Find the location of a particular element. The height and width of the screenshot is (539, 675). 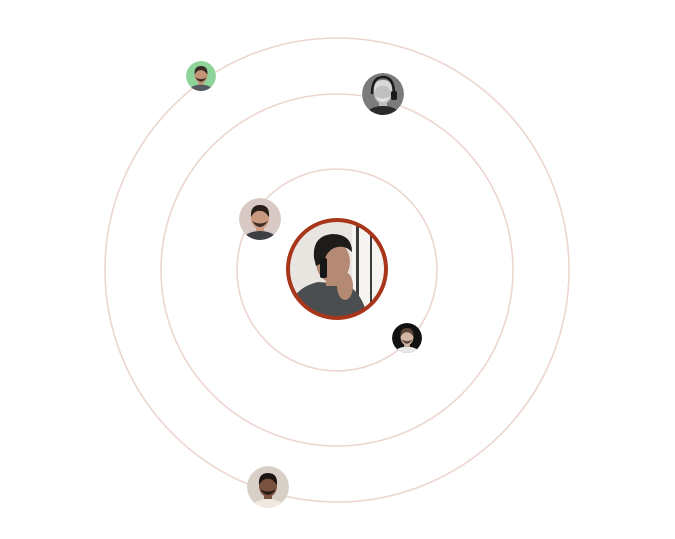

orbit-ring-inner is located at coordinates (337, 270).